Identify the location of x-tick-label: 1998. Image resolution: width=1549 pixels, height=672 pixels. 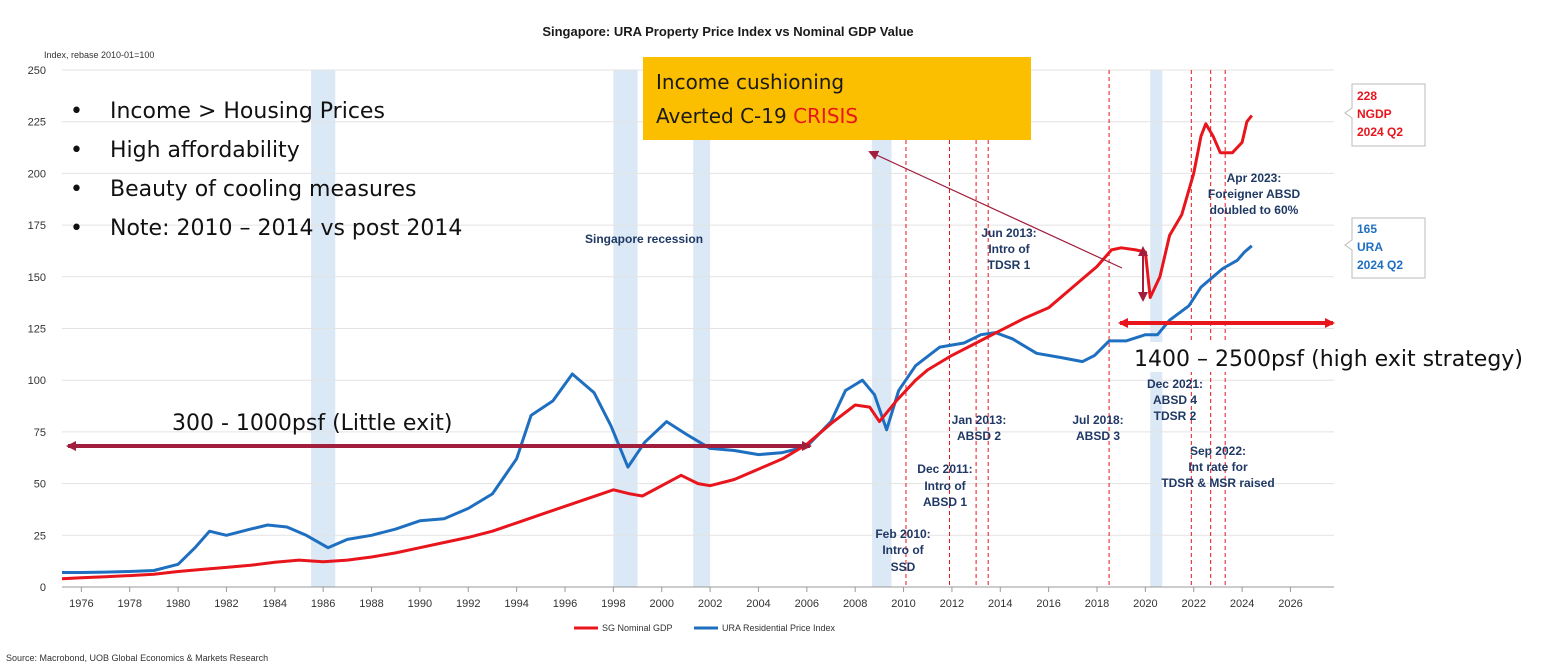
(613, 604).